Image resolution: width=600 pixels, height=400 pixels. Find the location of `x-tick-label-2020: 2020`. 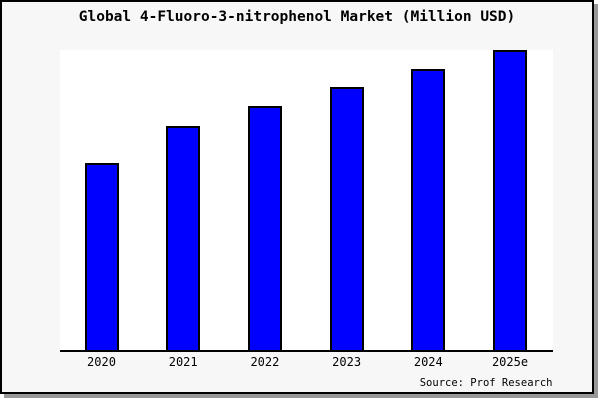

x-tick-label-2020: 2020 is located at coordinates (101, 362).